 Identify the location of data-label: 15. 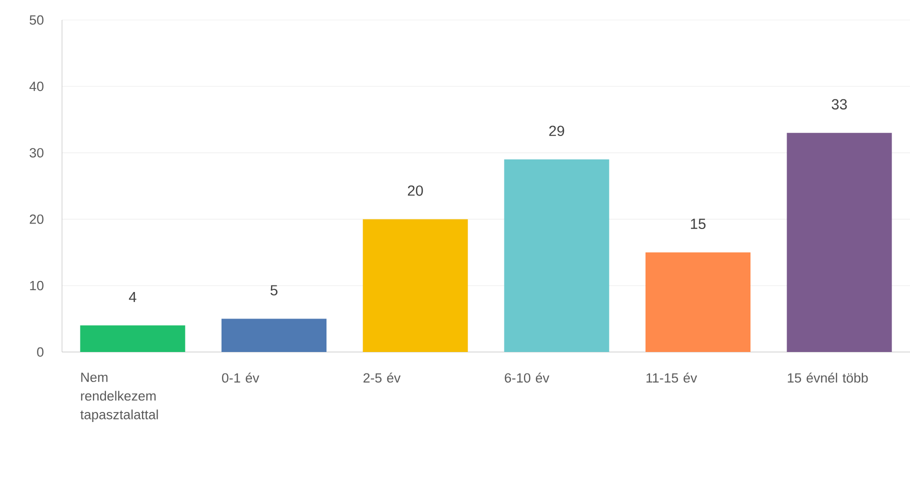
(698, 224).